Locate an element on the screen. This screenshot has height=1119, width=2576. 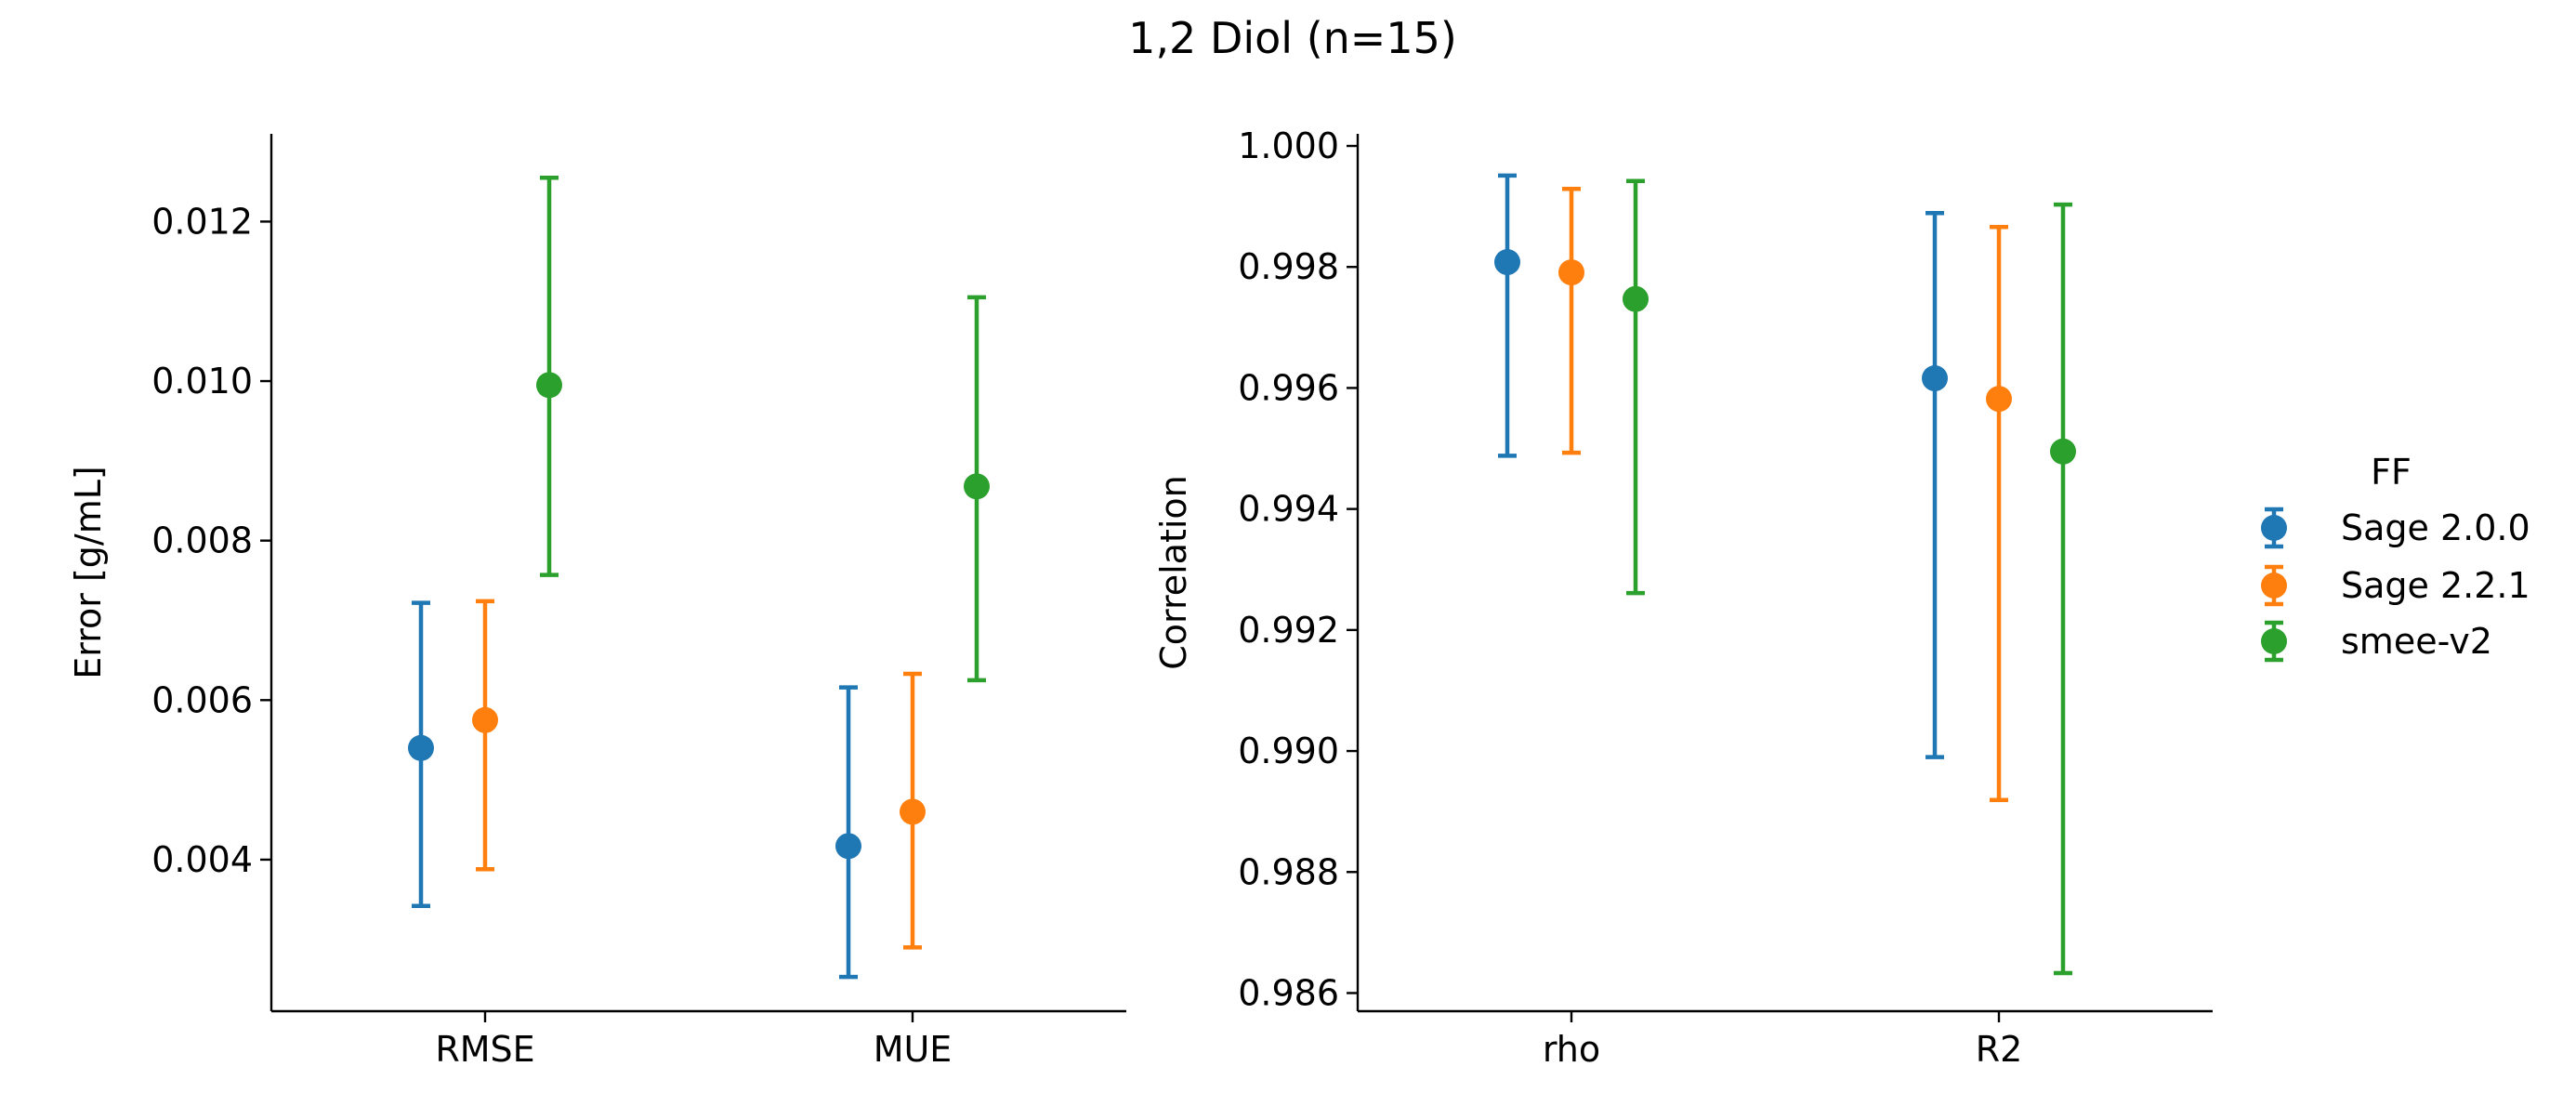
legend-label: Sage 2.0.0 is located at coordinates (2435, 527).